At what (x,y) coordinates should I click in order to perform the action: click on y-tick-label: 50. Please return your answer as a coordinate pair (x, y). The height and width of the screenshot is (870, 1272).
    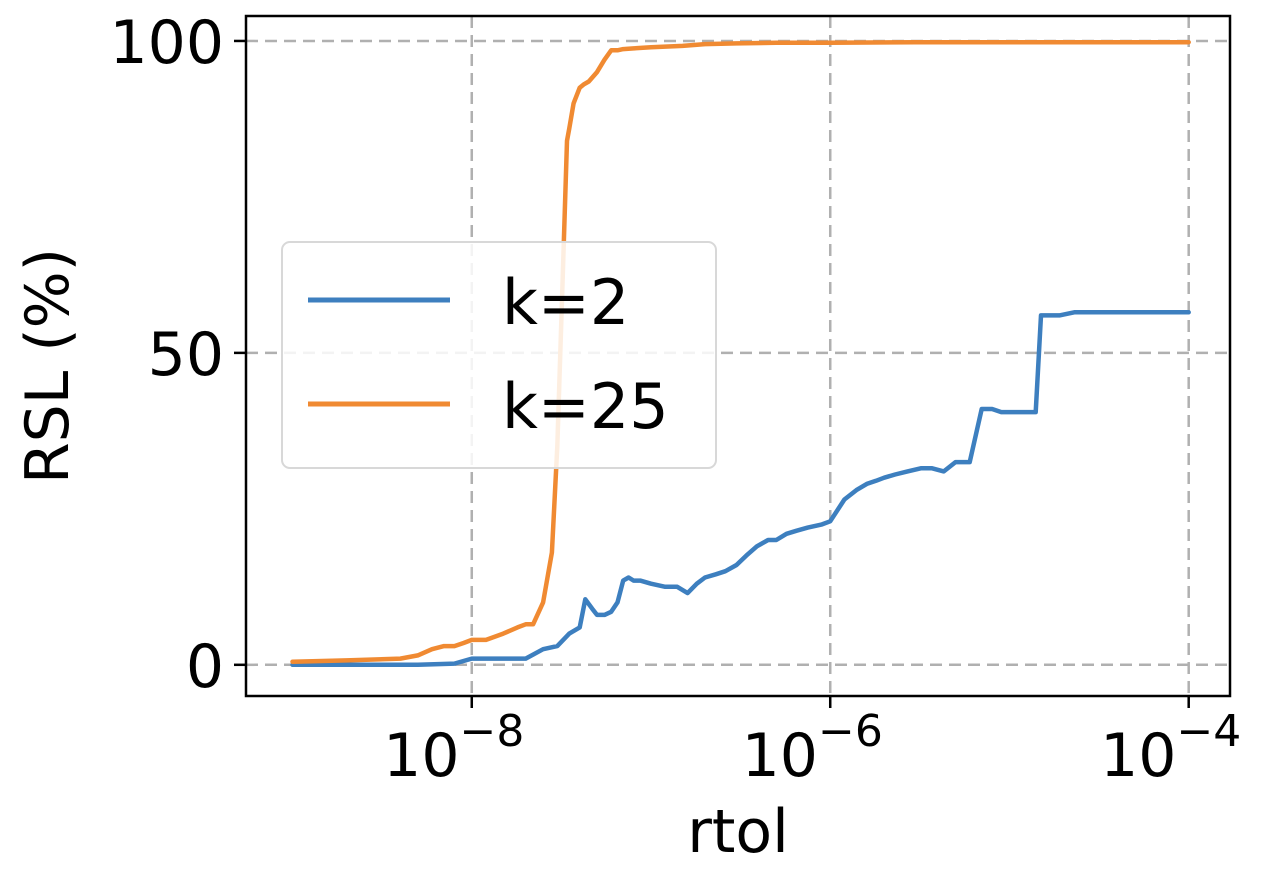
    Looking at the image, I should click on (186, 355).